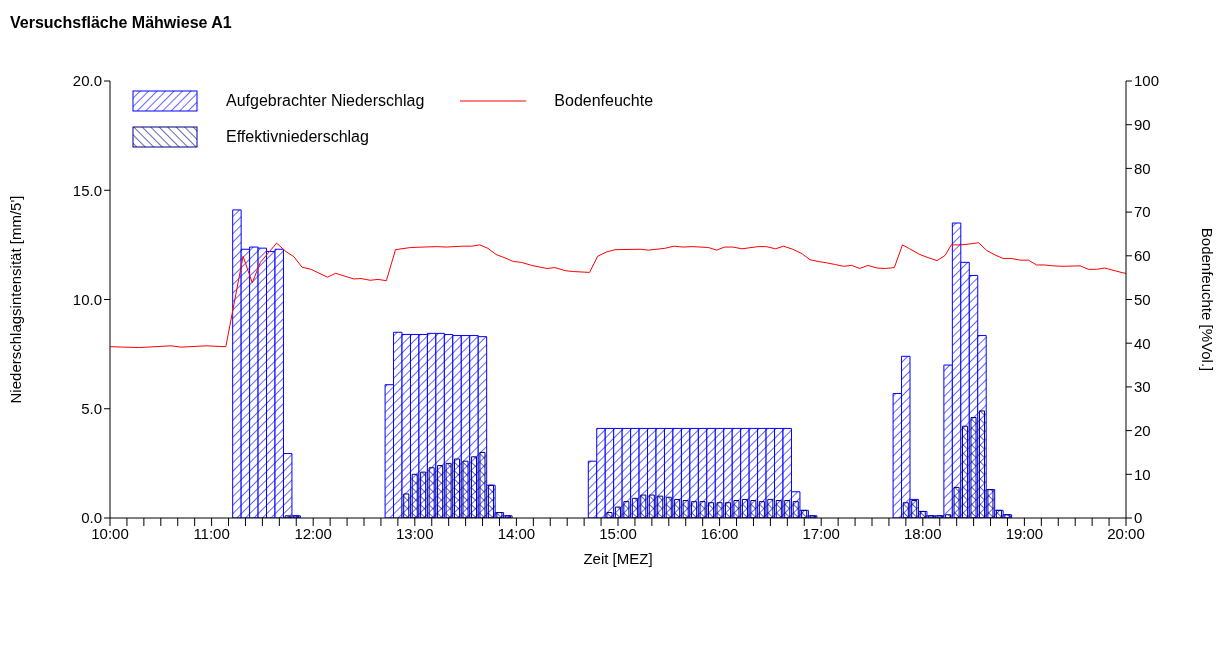 The image size is (1223, 662). What do you see at coordinates (16, 299) in the screenshot?
I see `y-axis-title: Niederschlagsintensität [mm/5']` at bounding box center [16, 299].